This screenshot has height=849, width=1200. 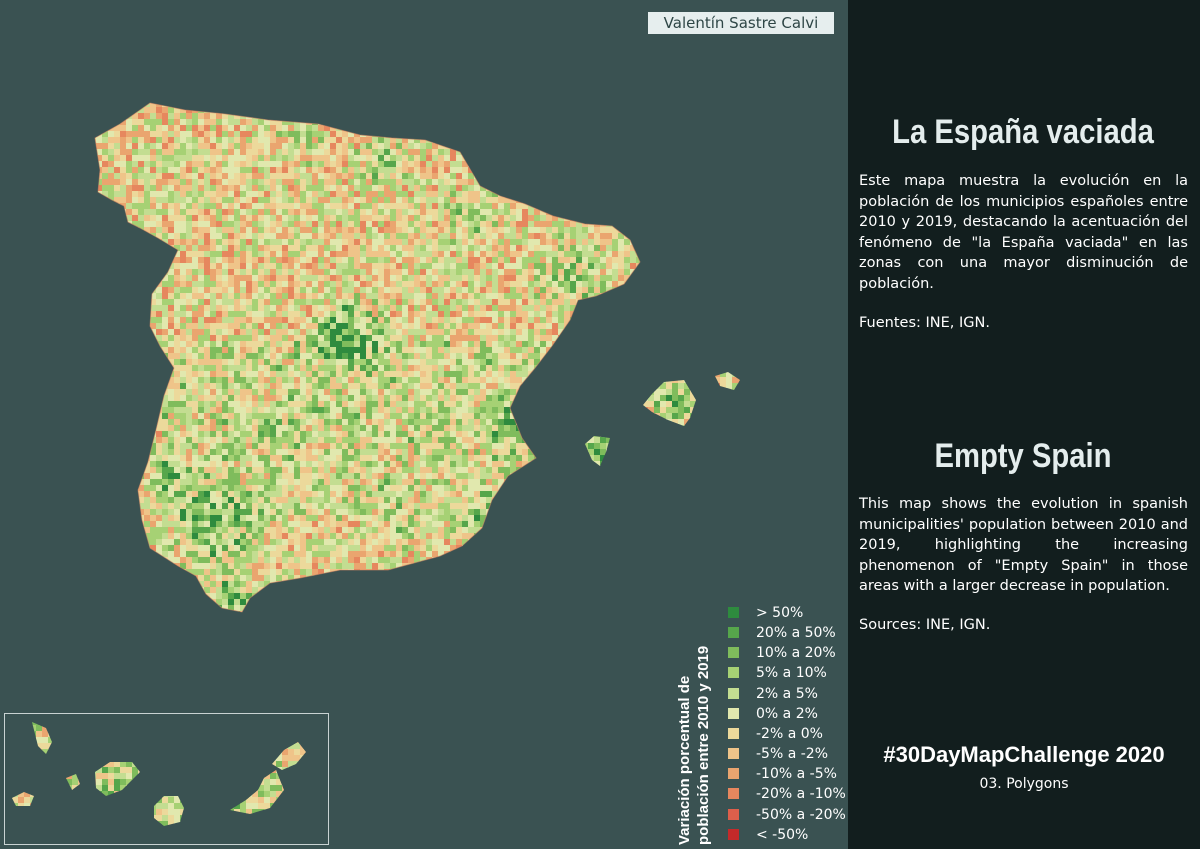 I want to click on sources-spanish: Fuentes: INE, IGN., so click(x=924, y=323).